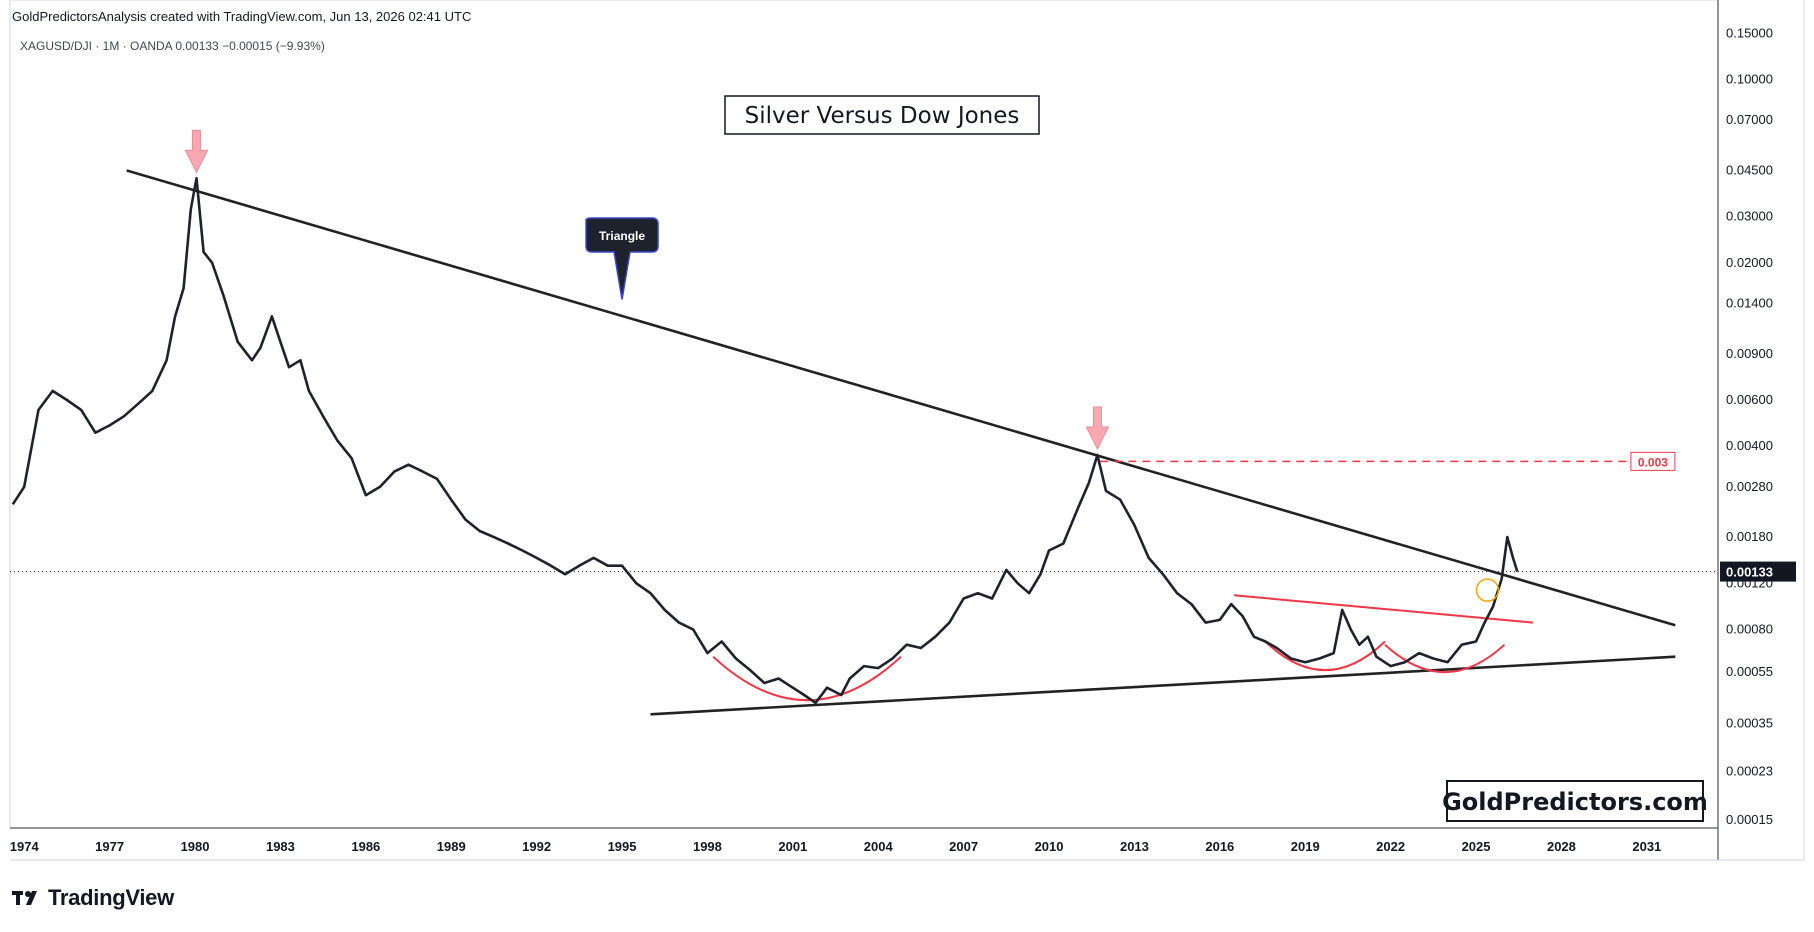 The height and width of the screenshot is (932, 1814). I want to click on x-tick-label: 1998, so click(707, 846).